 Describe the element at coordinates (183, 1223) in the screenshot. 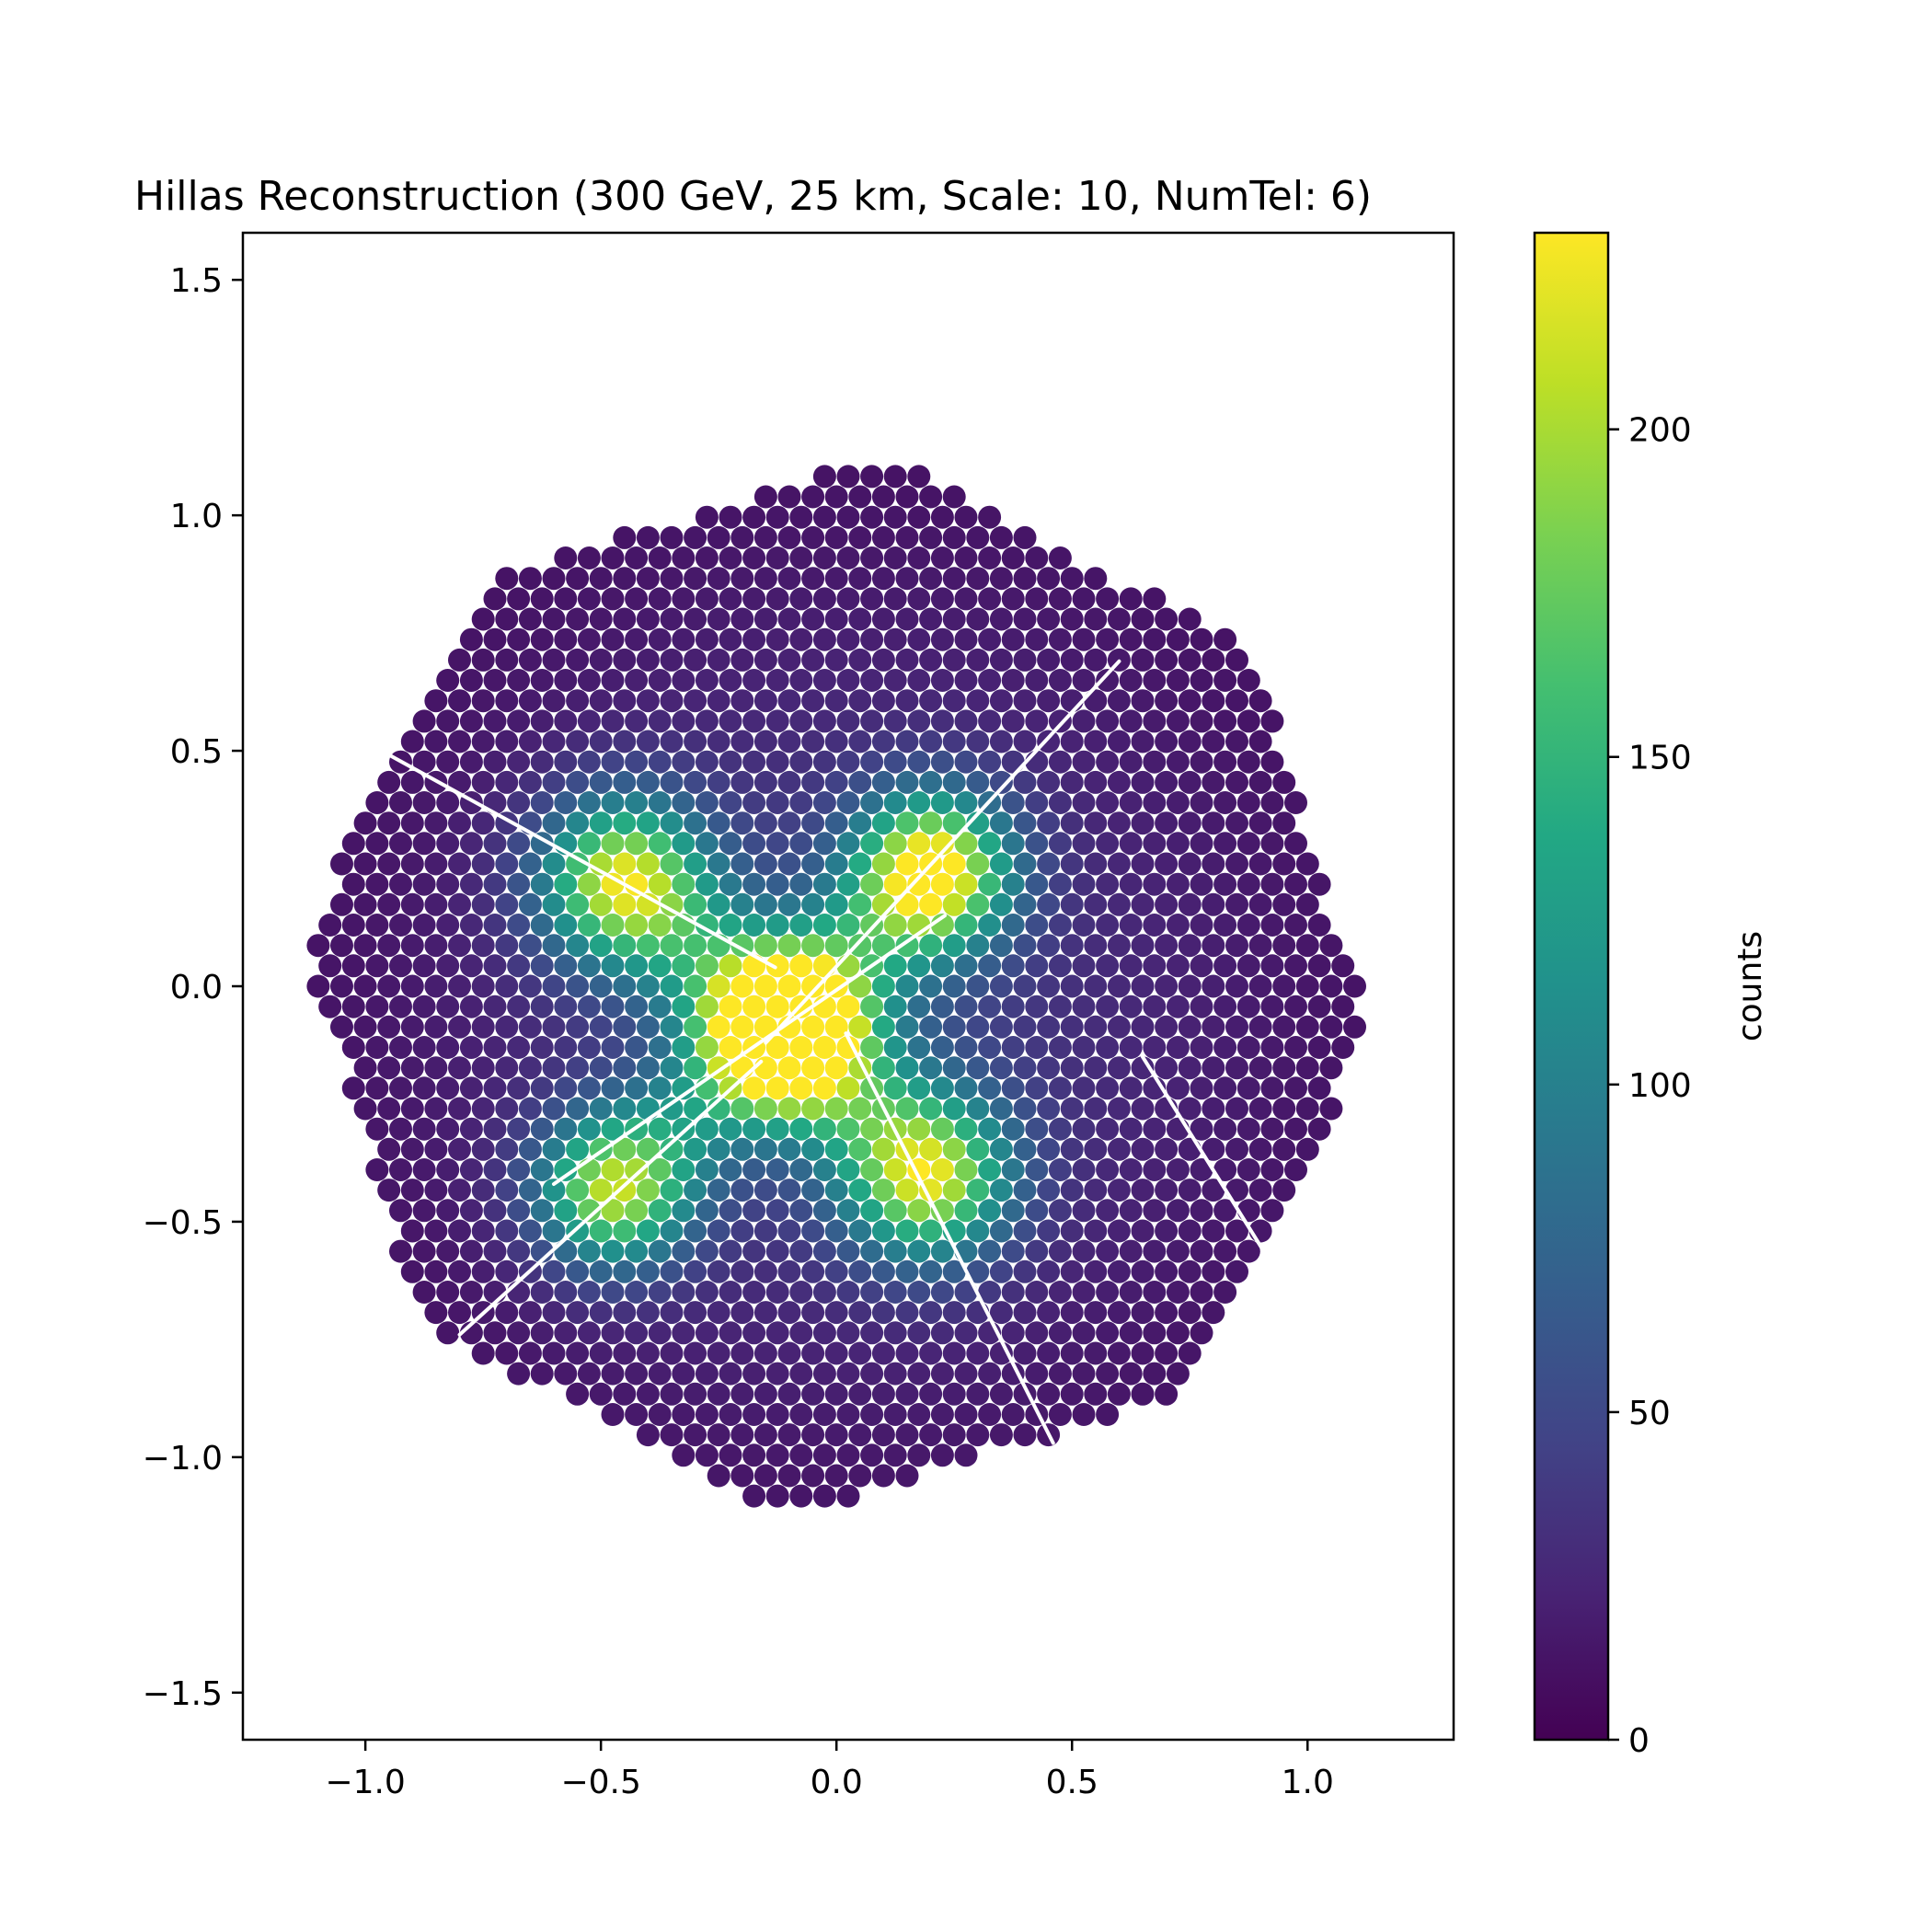

I see `y-tick-label: −0.5` at that location.